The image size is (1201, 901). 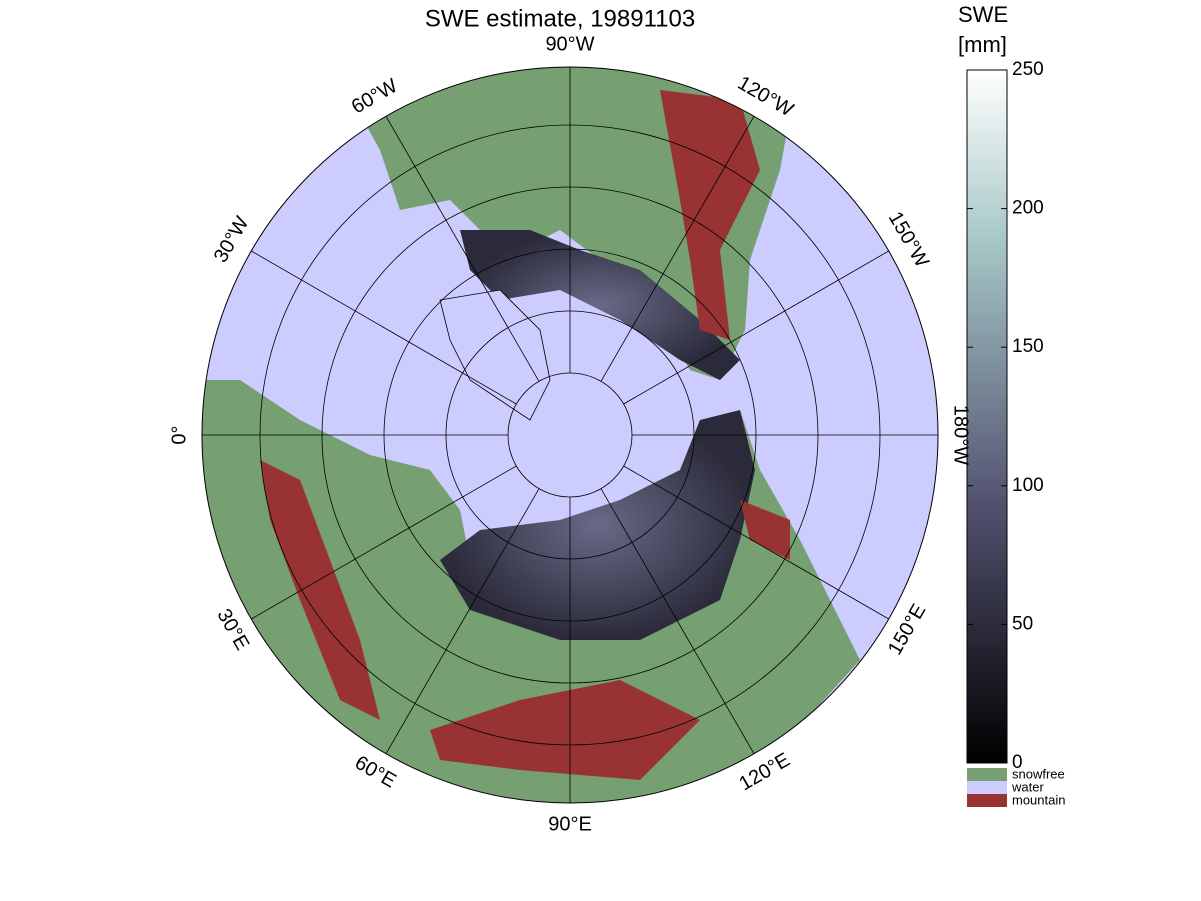 What do you see at coordinates (1017, 762) in the screenshot?
I see `colorbar-tick-label: 0` at bounding box center [1017, 762].